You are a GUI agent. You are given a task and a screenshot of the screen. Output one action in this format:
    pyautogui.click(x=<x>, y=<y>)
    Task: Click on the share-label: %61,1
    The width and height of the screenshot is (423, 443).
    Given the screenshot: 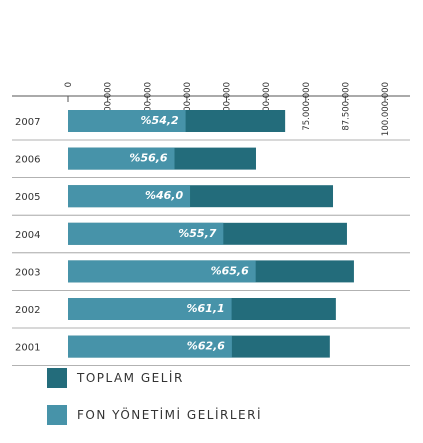 What is the action you would take?
    pyautogui.click(x=205, y=308)
    